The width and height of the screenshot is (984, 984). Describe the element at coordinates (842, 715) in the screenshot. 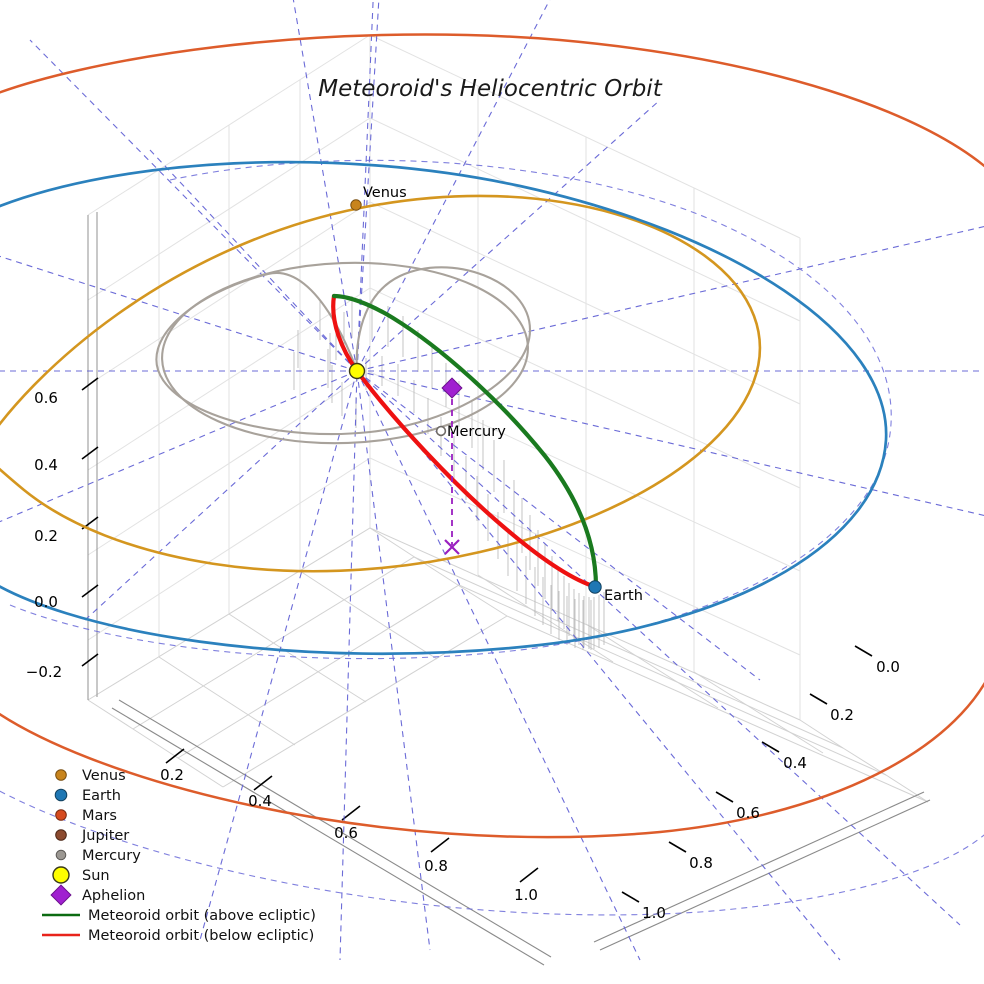

I see `y-tick-label: 0.2` at that location.